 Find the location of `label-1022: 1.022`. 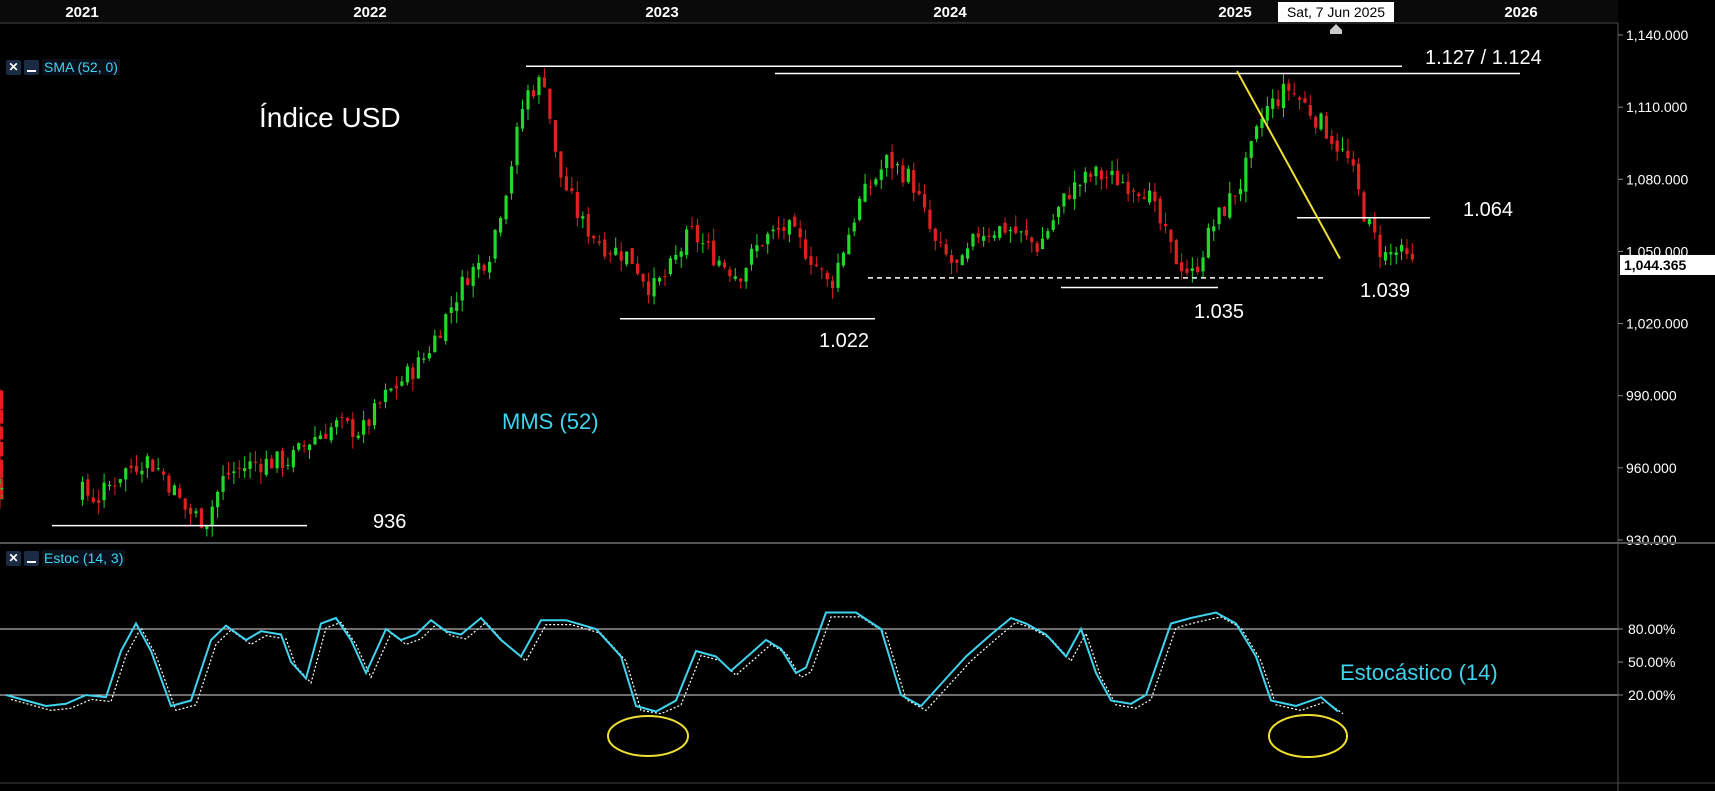

label-1022: 1.022 is located at coordinates (844, 341).